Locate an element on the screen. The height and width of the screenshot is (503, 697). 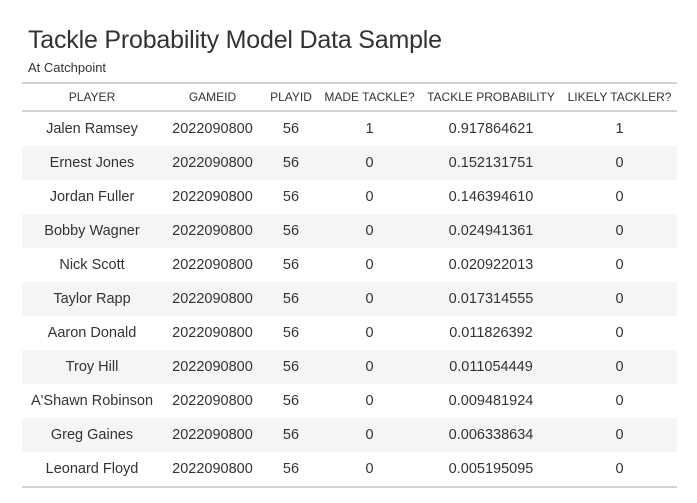
cell-tackle-probability: 0.152131751 is located at coordinates (491, 163).